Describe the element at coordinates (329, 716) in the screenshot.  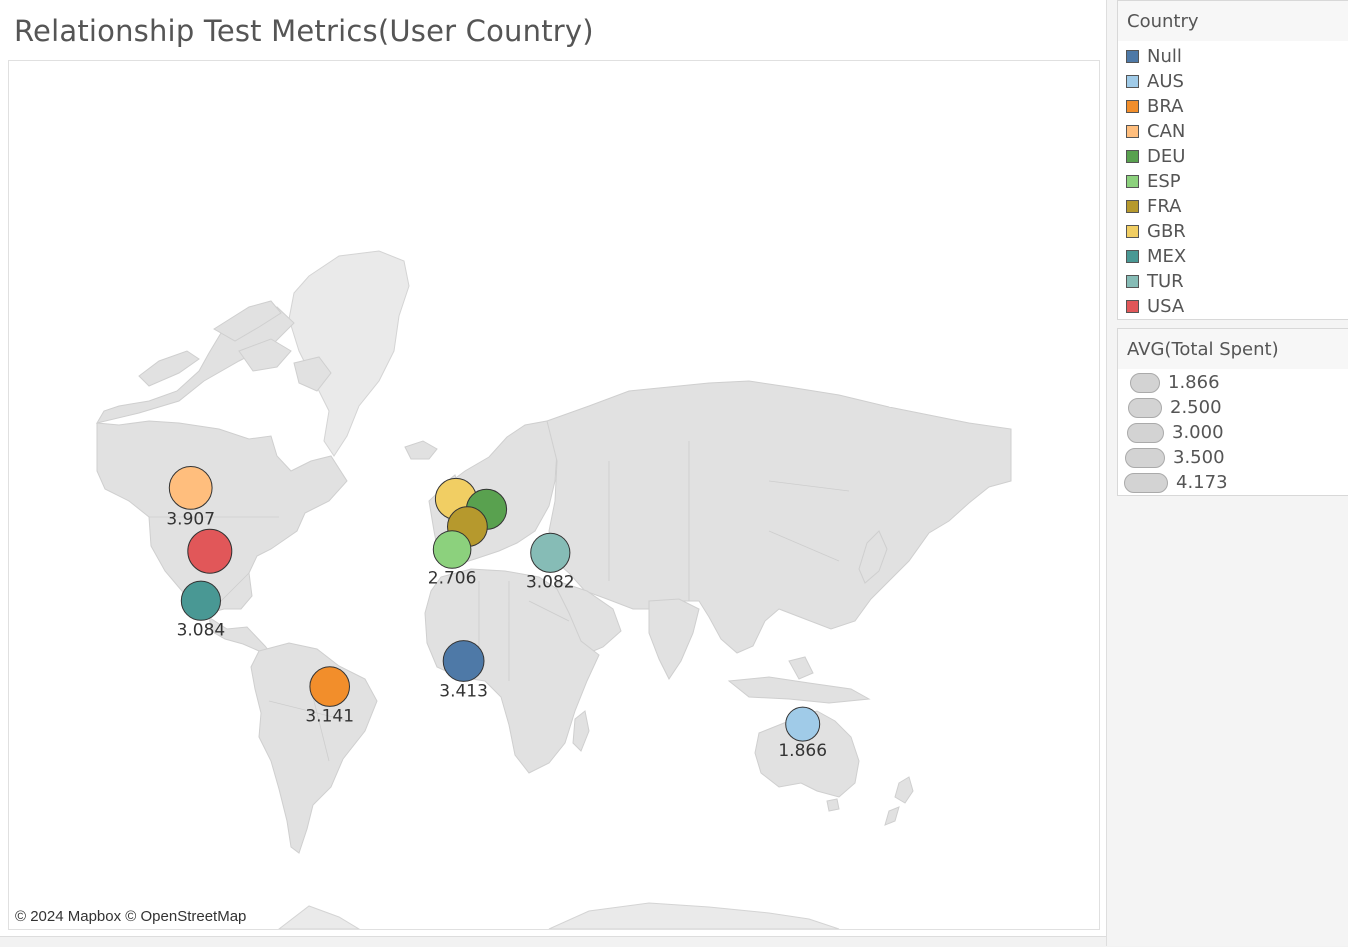
I see `map-mark-label-bra: 3.141` at that location.